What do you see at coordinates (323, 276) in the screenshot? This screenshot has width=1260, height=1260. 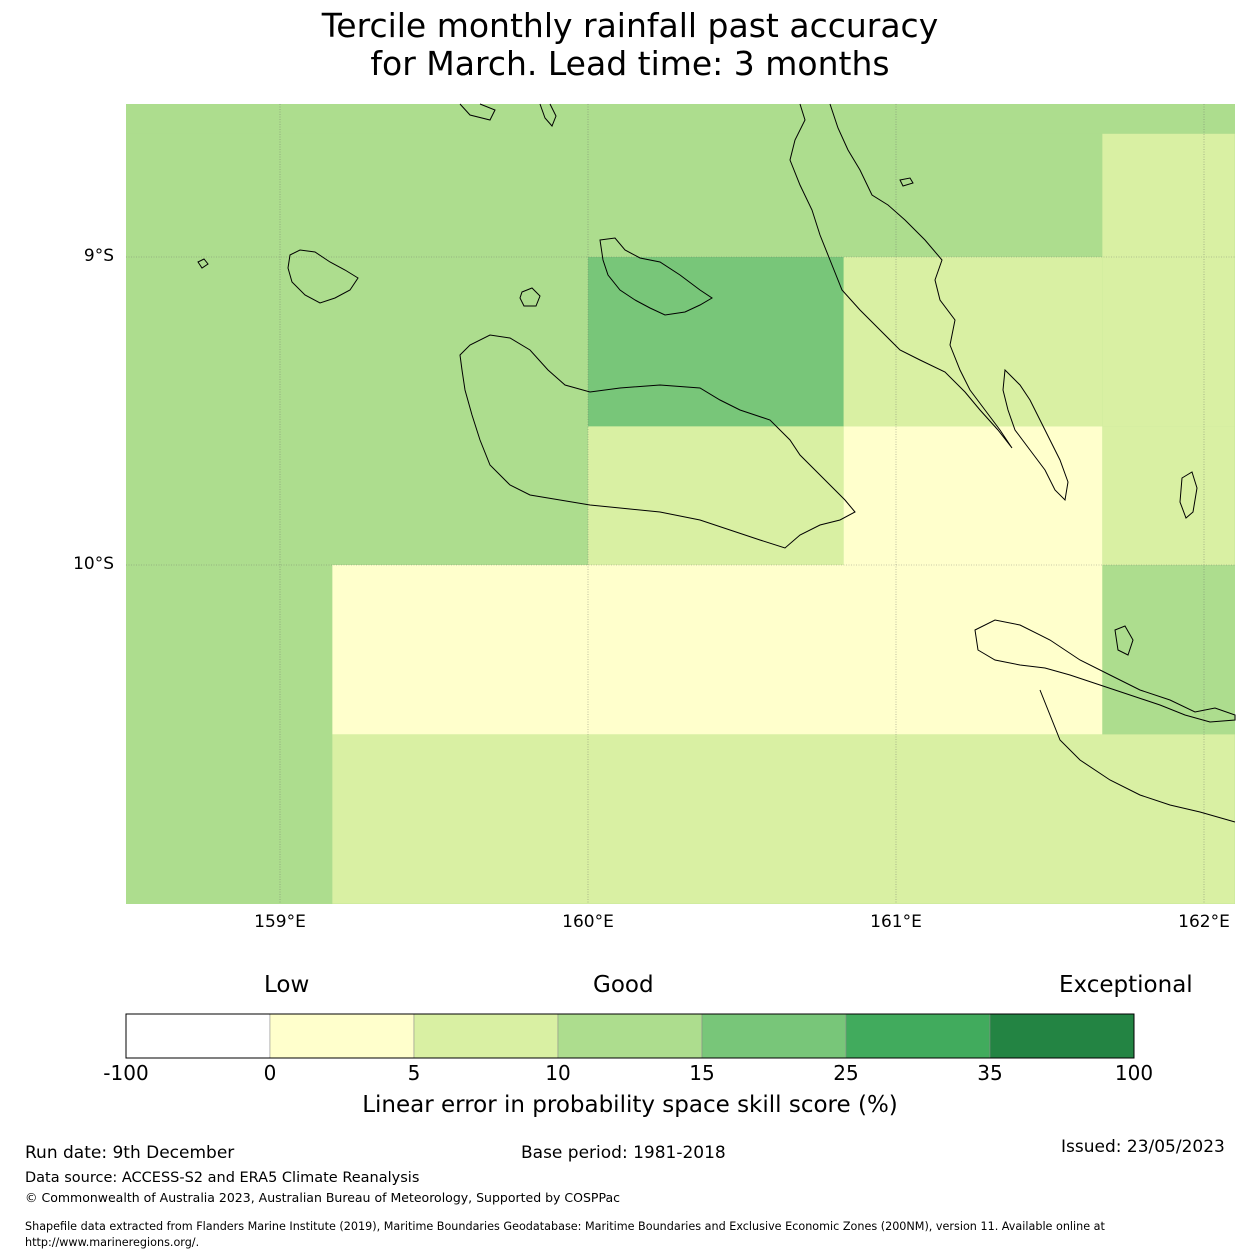 I see `coastline-russell-islands` at bounding box center [323, 276].